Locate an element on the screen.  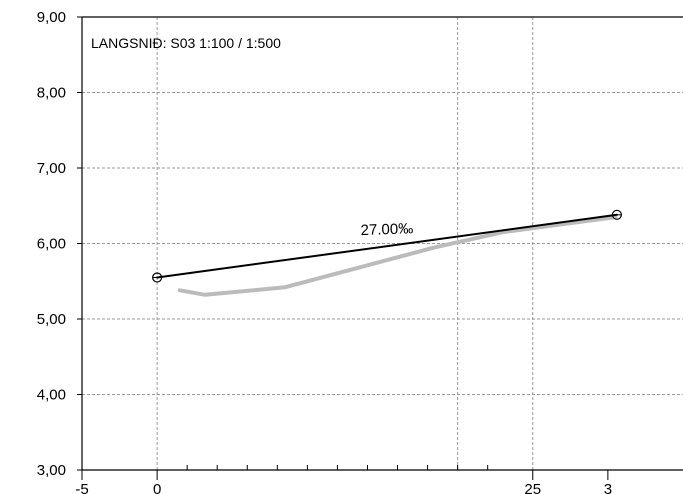
y-tick-label: 3,00 is located at coordinates (51, 470).